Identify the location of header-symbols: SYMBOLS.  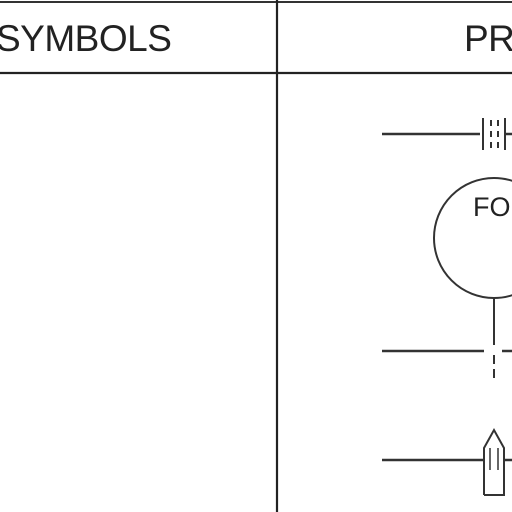
(86, 38).